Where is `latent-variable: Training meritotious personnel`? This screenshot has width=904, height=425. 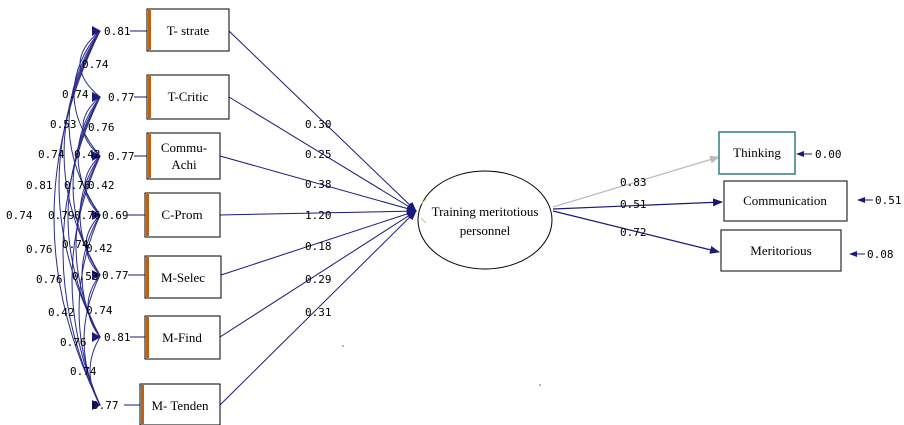
latent-variable: Training meritotious personnel is located at coordinates (485, 220).